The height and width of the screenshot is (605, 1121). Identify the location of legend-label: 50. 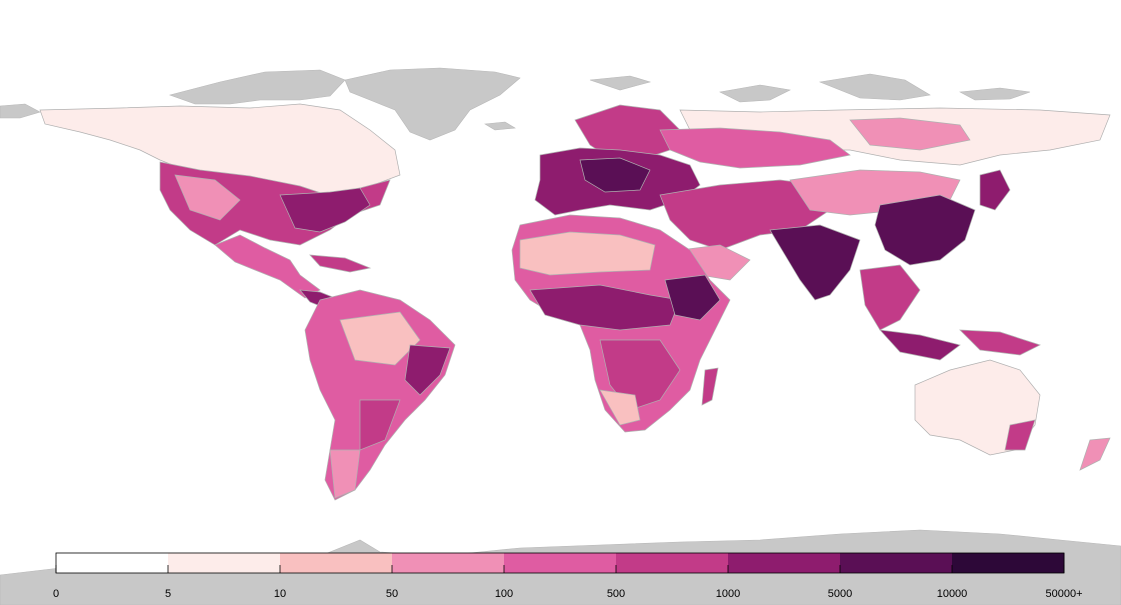
(392, 594).